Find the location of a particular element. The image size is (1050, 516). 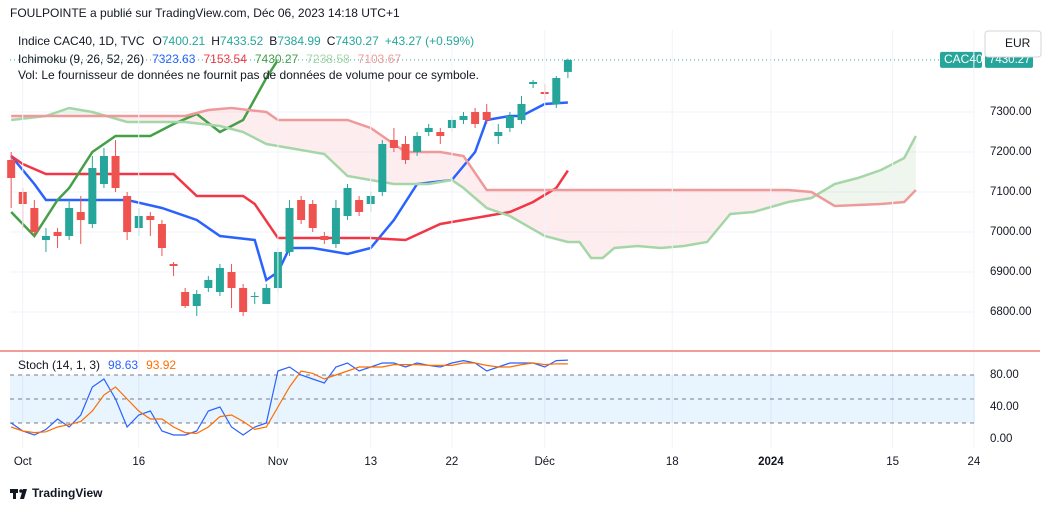

y-tick-label: 80.00 is located at coordinates (1004, 375).